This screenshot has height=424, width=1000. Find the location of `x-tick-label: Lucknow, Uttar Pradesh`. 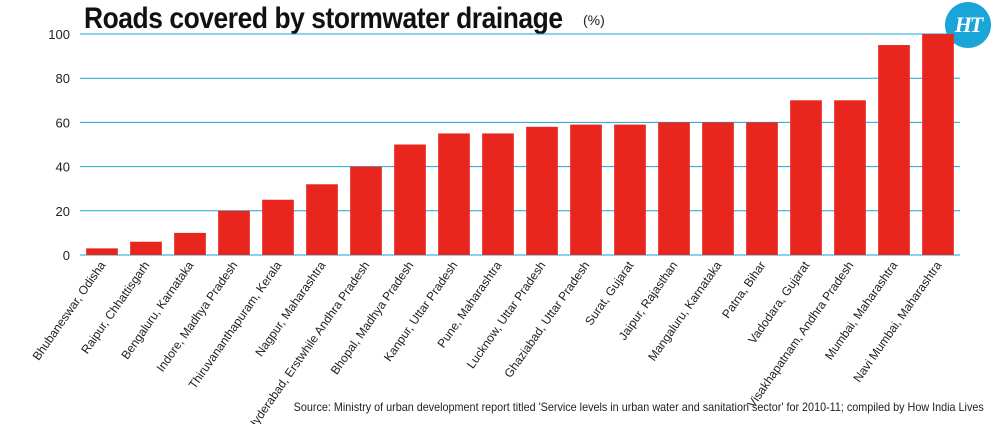

x-tick-label: Lucknow, Uttar Pradesh is located at coordinates (506, 315).